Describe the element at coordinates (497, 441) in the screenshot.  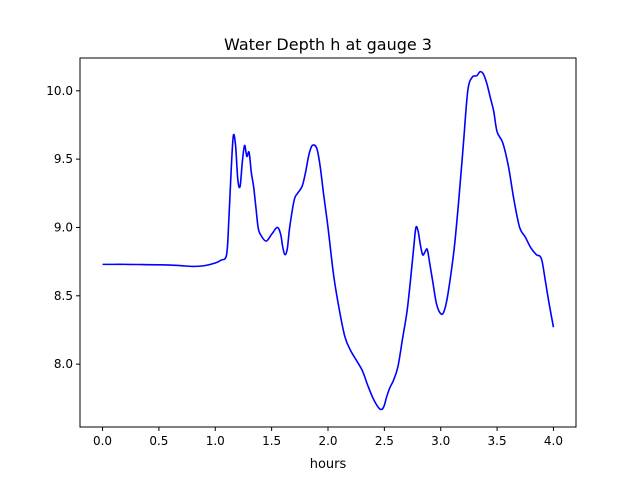
I see `x-tick-label: 3.5` at that location.